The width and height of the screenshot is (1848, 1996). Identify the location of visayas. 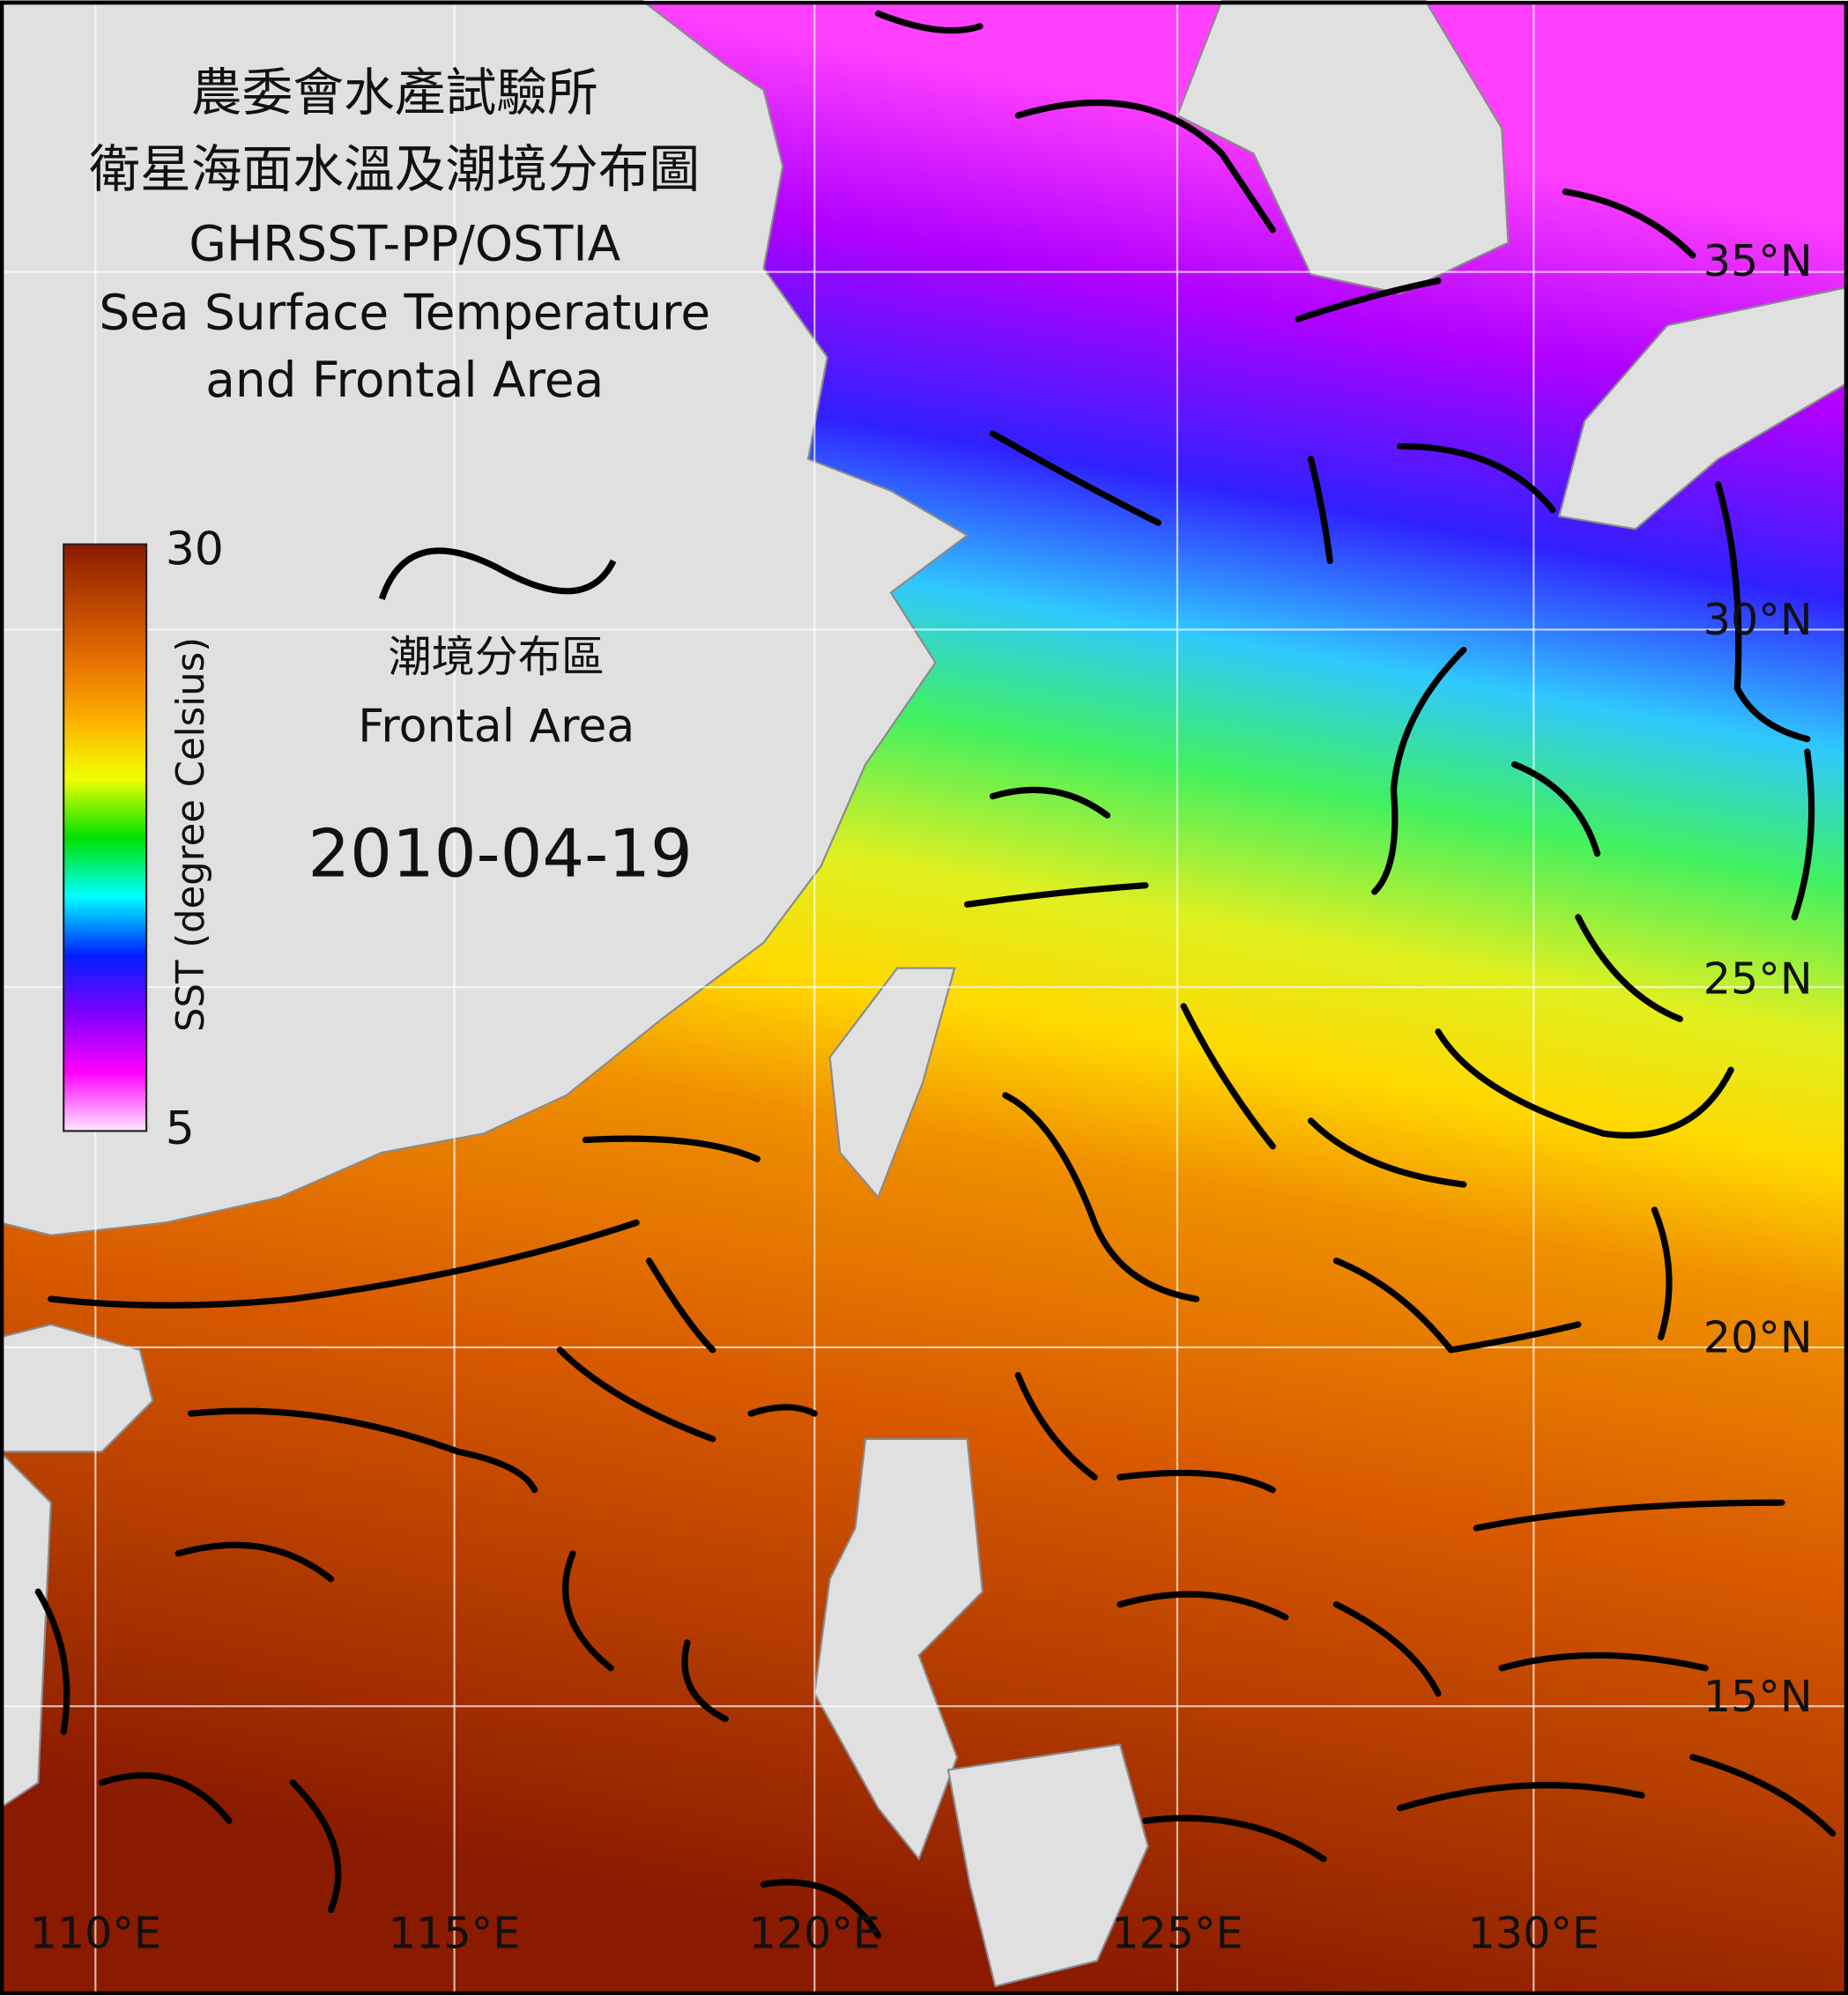
(1048, 1866).